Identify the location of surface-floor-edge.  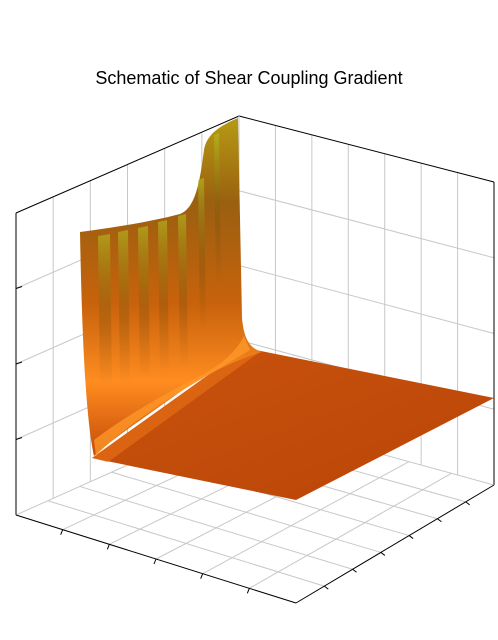
(176, 405).